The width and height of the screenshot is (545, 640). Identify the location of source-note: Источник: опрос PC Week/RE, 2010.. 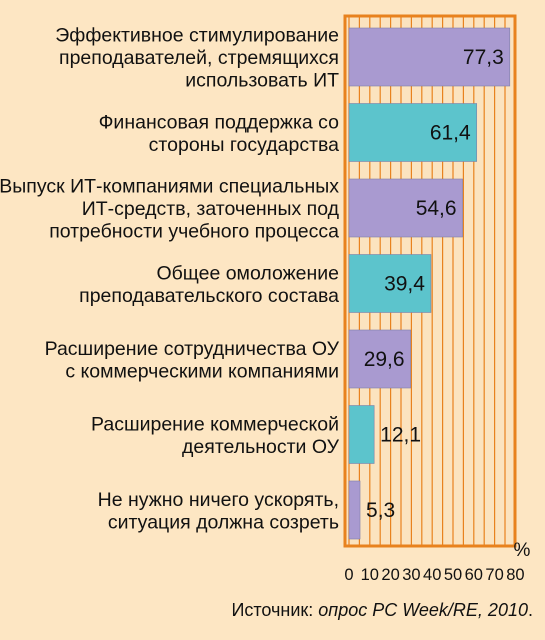
(382, 610).